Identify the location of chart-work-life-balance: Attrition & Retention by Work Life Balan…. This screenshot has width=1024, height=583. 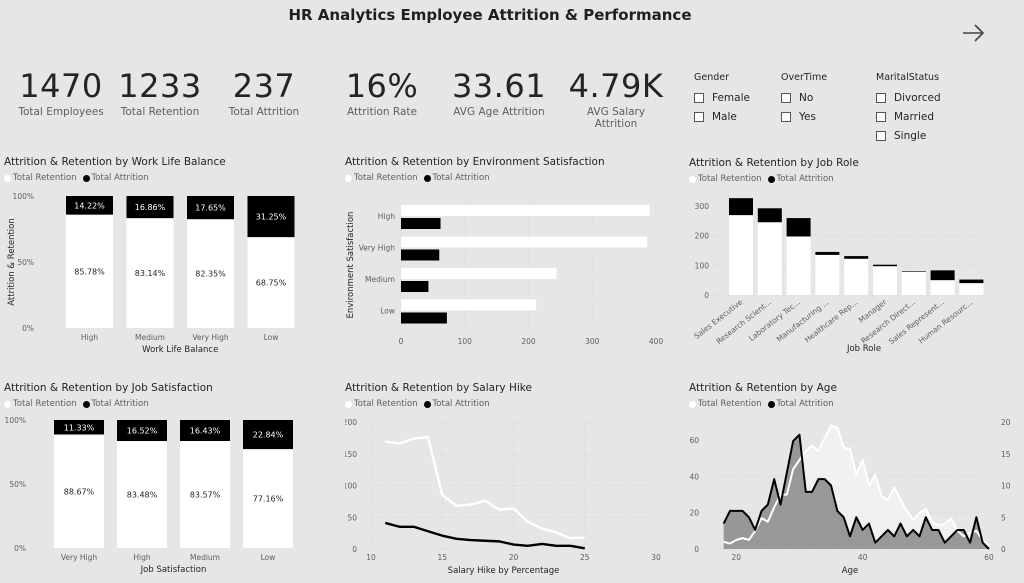
(164, 258).